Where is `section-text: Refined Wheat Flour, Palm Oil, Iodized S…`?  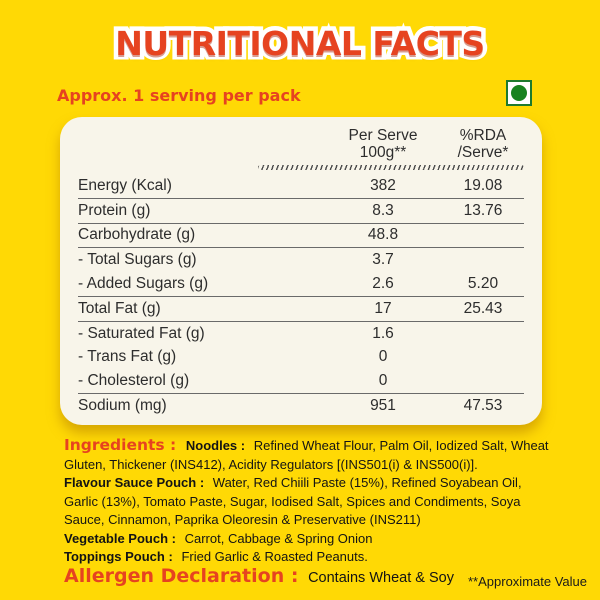
section-text: Refined Wheat Flour, Palm Oil, Iodized S… is located at coordinates (306, 455).